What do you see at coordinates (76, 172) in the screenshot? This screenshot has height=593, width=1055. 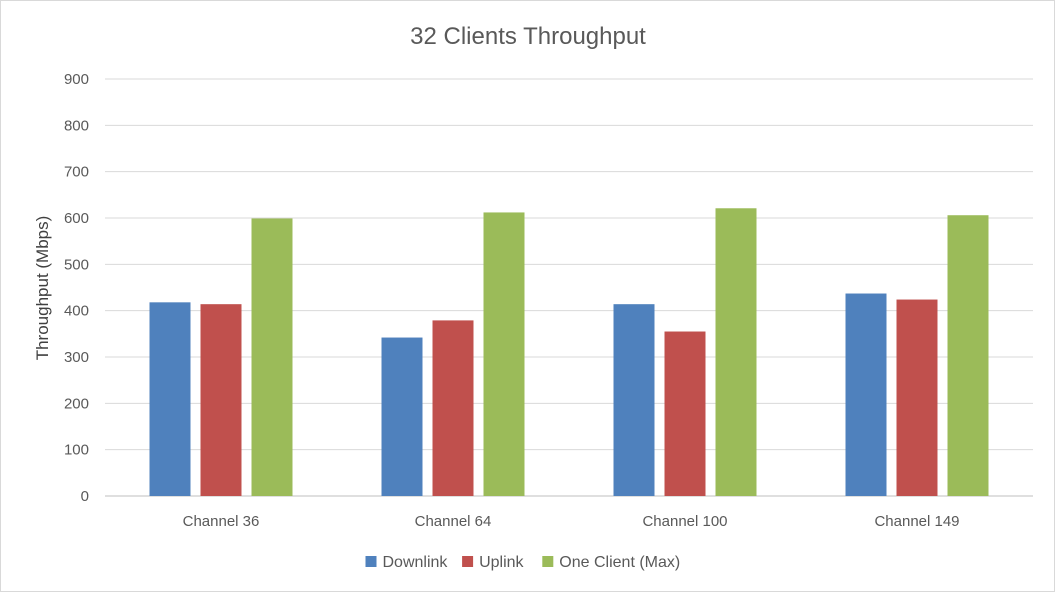 I see `y-tick-label: 700` at bounding box center [76, 172].